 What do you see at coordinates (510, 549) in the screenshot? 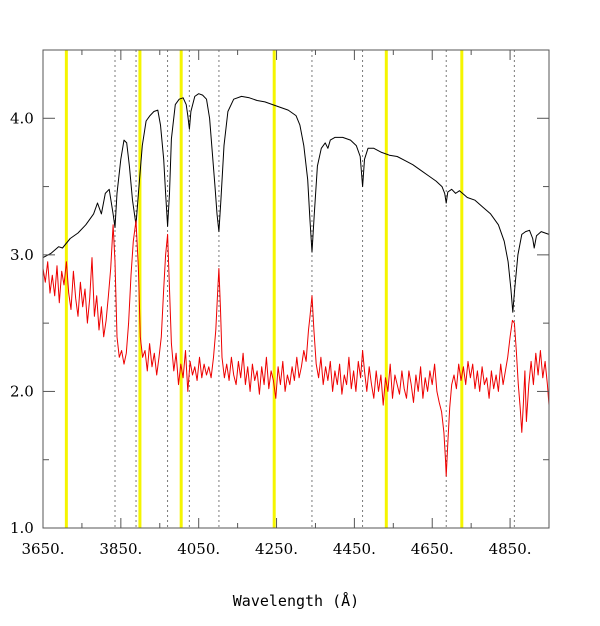
I see `x-tick-label: 4850.` at bounding box center [510, 549].